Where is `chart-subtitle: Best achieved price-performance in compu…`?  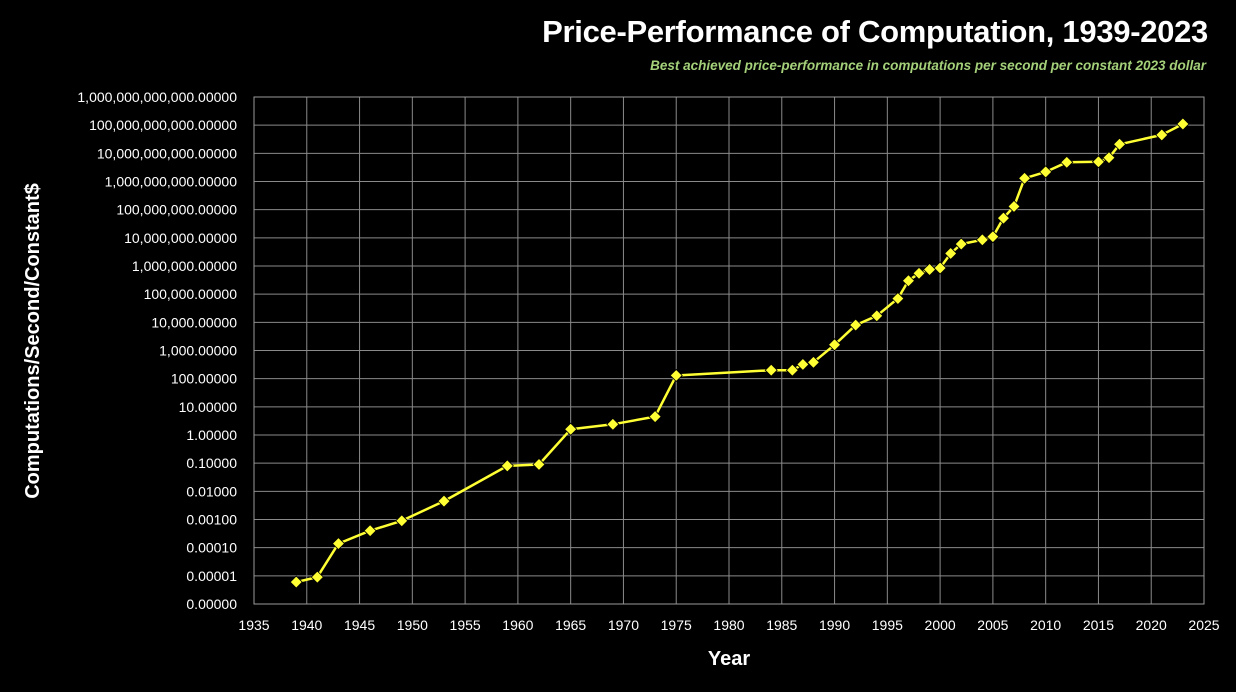
chart-subtitle: Best achieved price-performance in compu… is located at coordinates (928, 65).